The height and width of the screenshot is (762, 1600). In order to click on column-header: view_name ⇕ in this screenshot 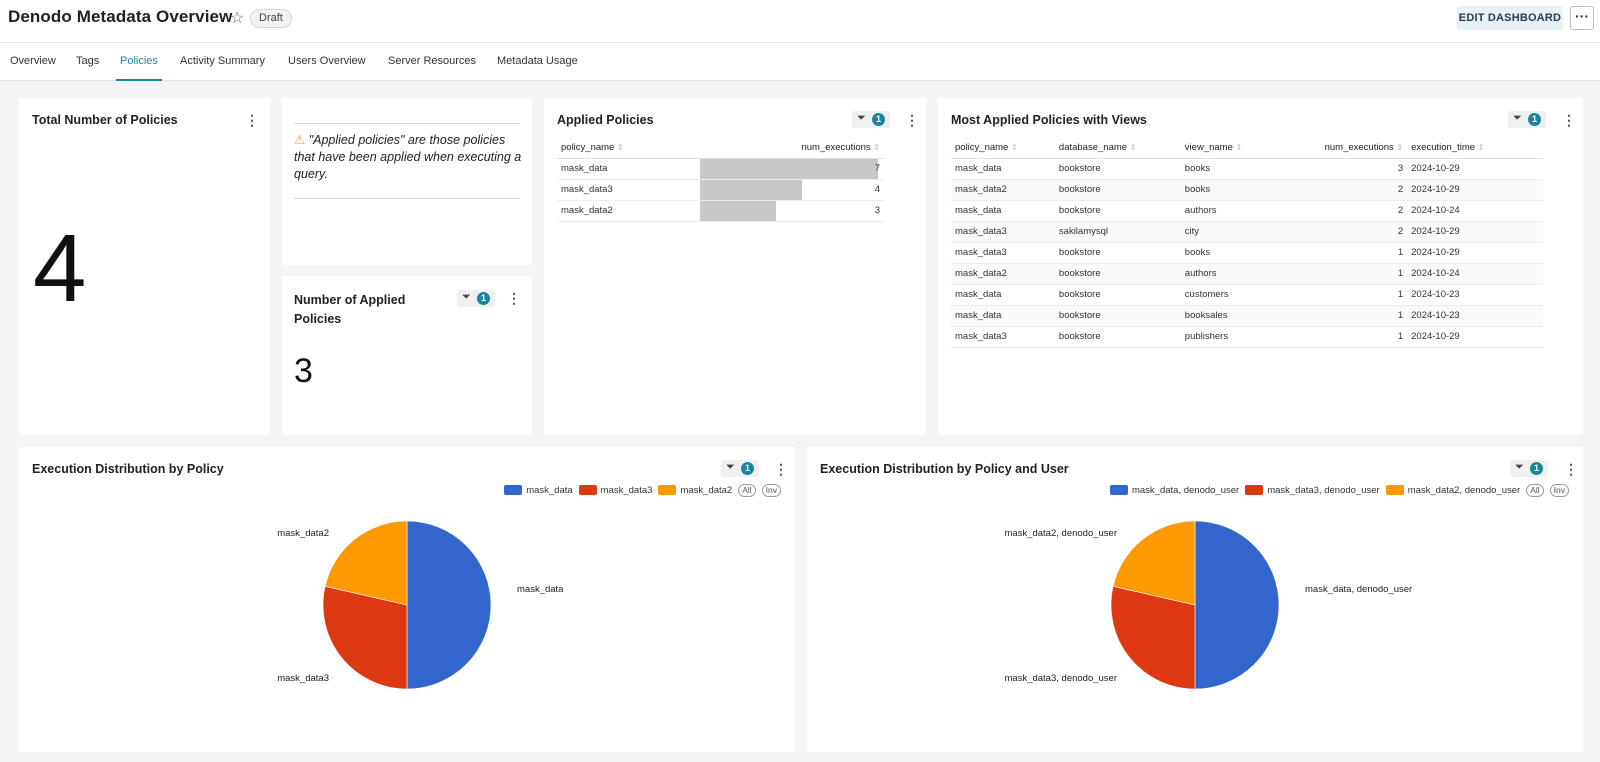, I will do `click(1250, 148)`.